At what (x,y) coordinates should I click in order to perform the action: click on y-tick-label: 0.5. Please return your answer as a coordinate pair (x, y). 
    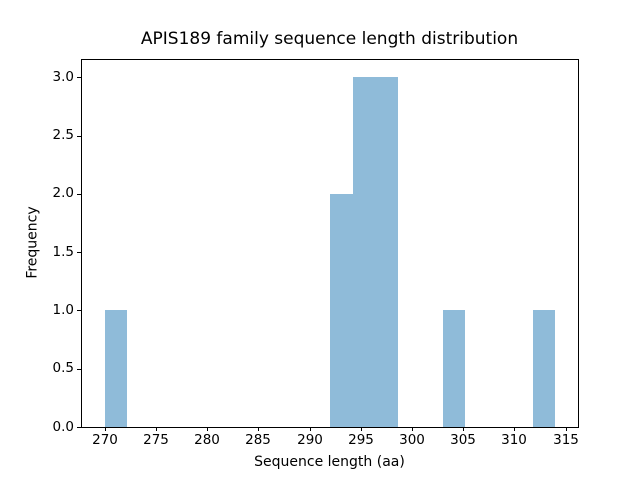
    Looking at the image, I should click on (63, 368).